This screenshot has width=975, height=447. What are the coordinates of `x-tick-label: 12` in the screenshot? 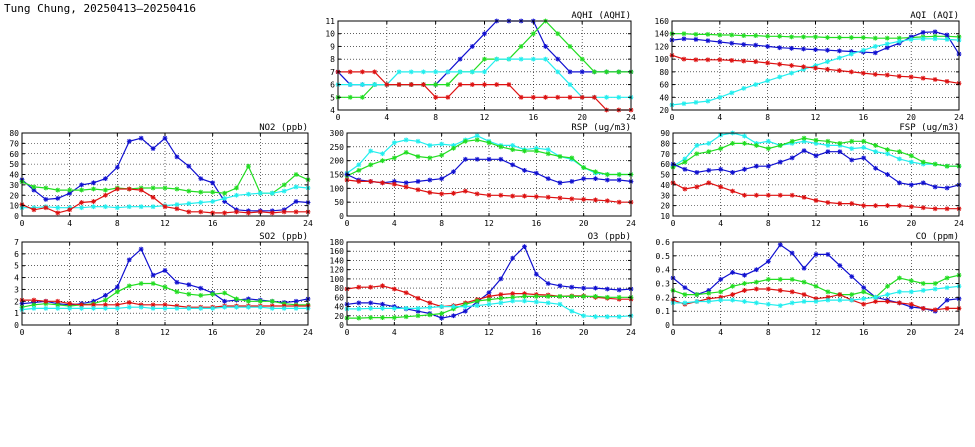 It's located at (816, 332).